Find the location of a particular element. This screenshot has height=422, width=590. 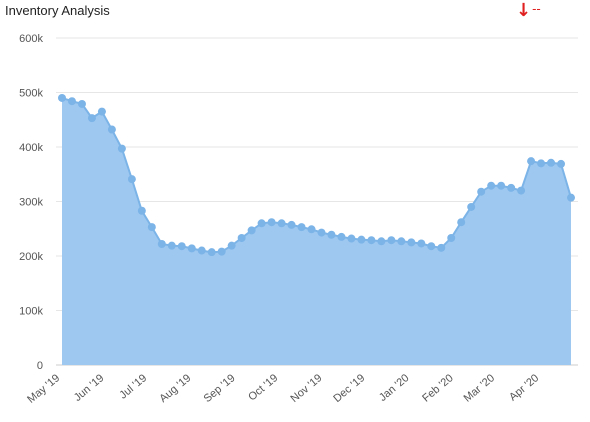

x-tick-label: Nov '19 is located at coordinates (307, 388).